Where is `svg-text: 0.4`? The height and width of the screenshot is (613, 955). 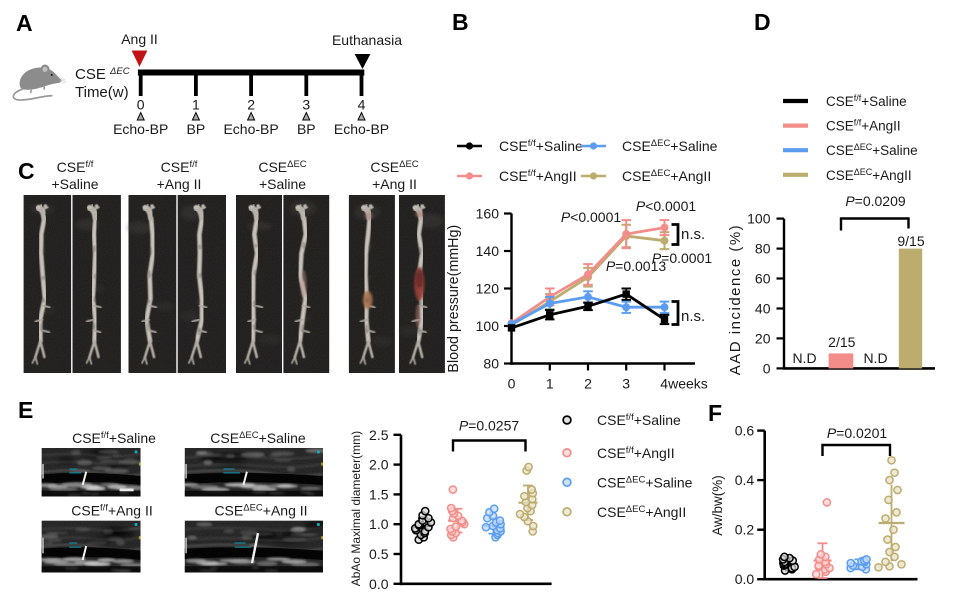 svg-text: 0.4 is located at coordinates (745, 480).